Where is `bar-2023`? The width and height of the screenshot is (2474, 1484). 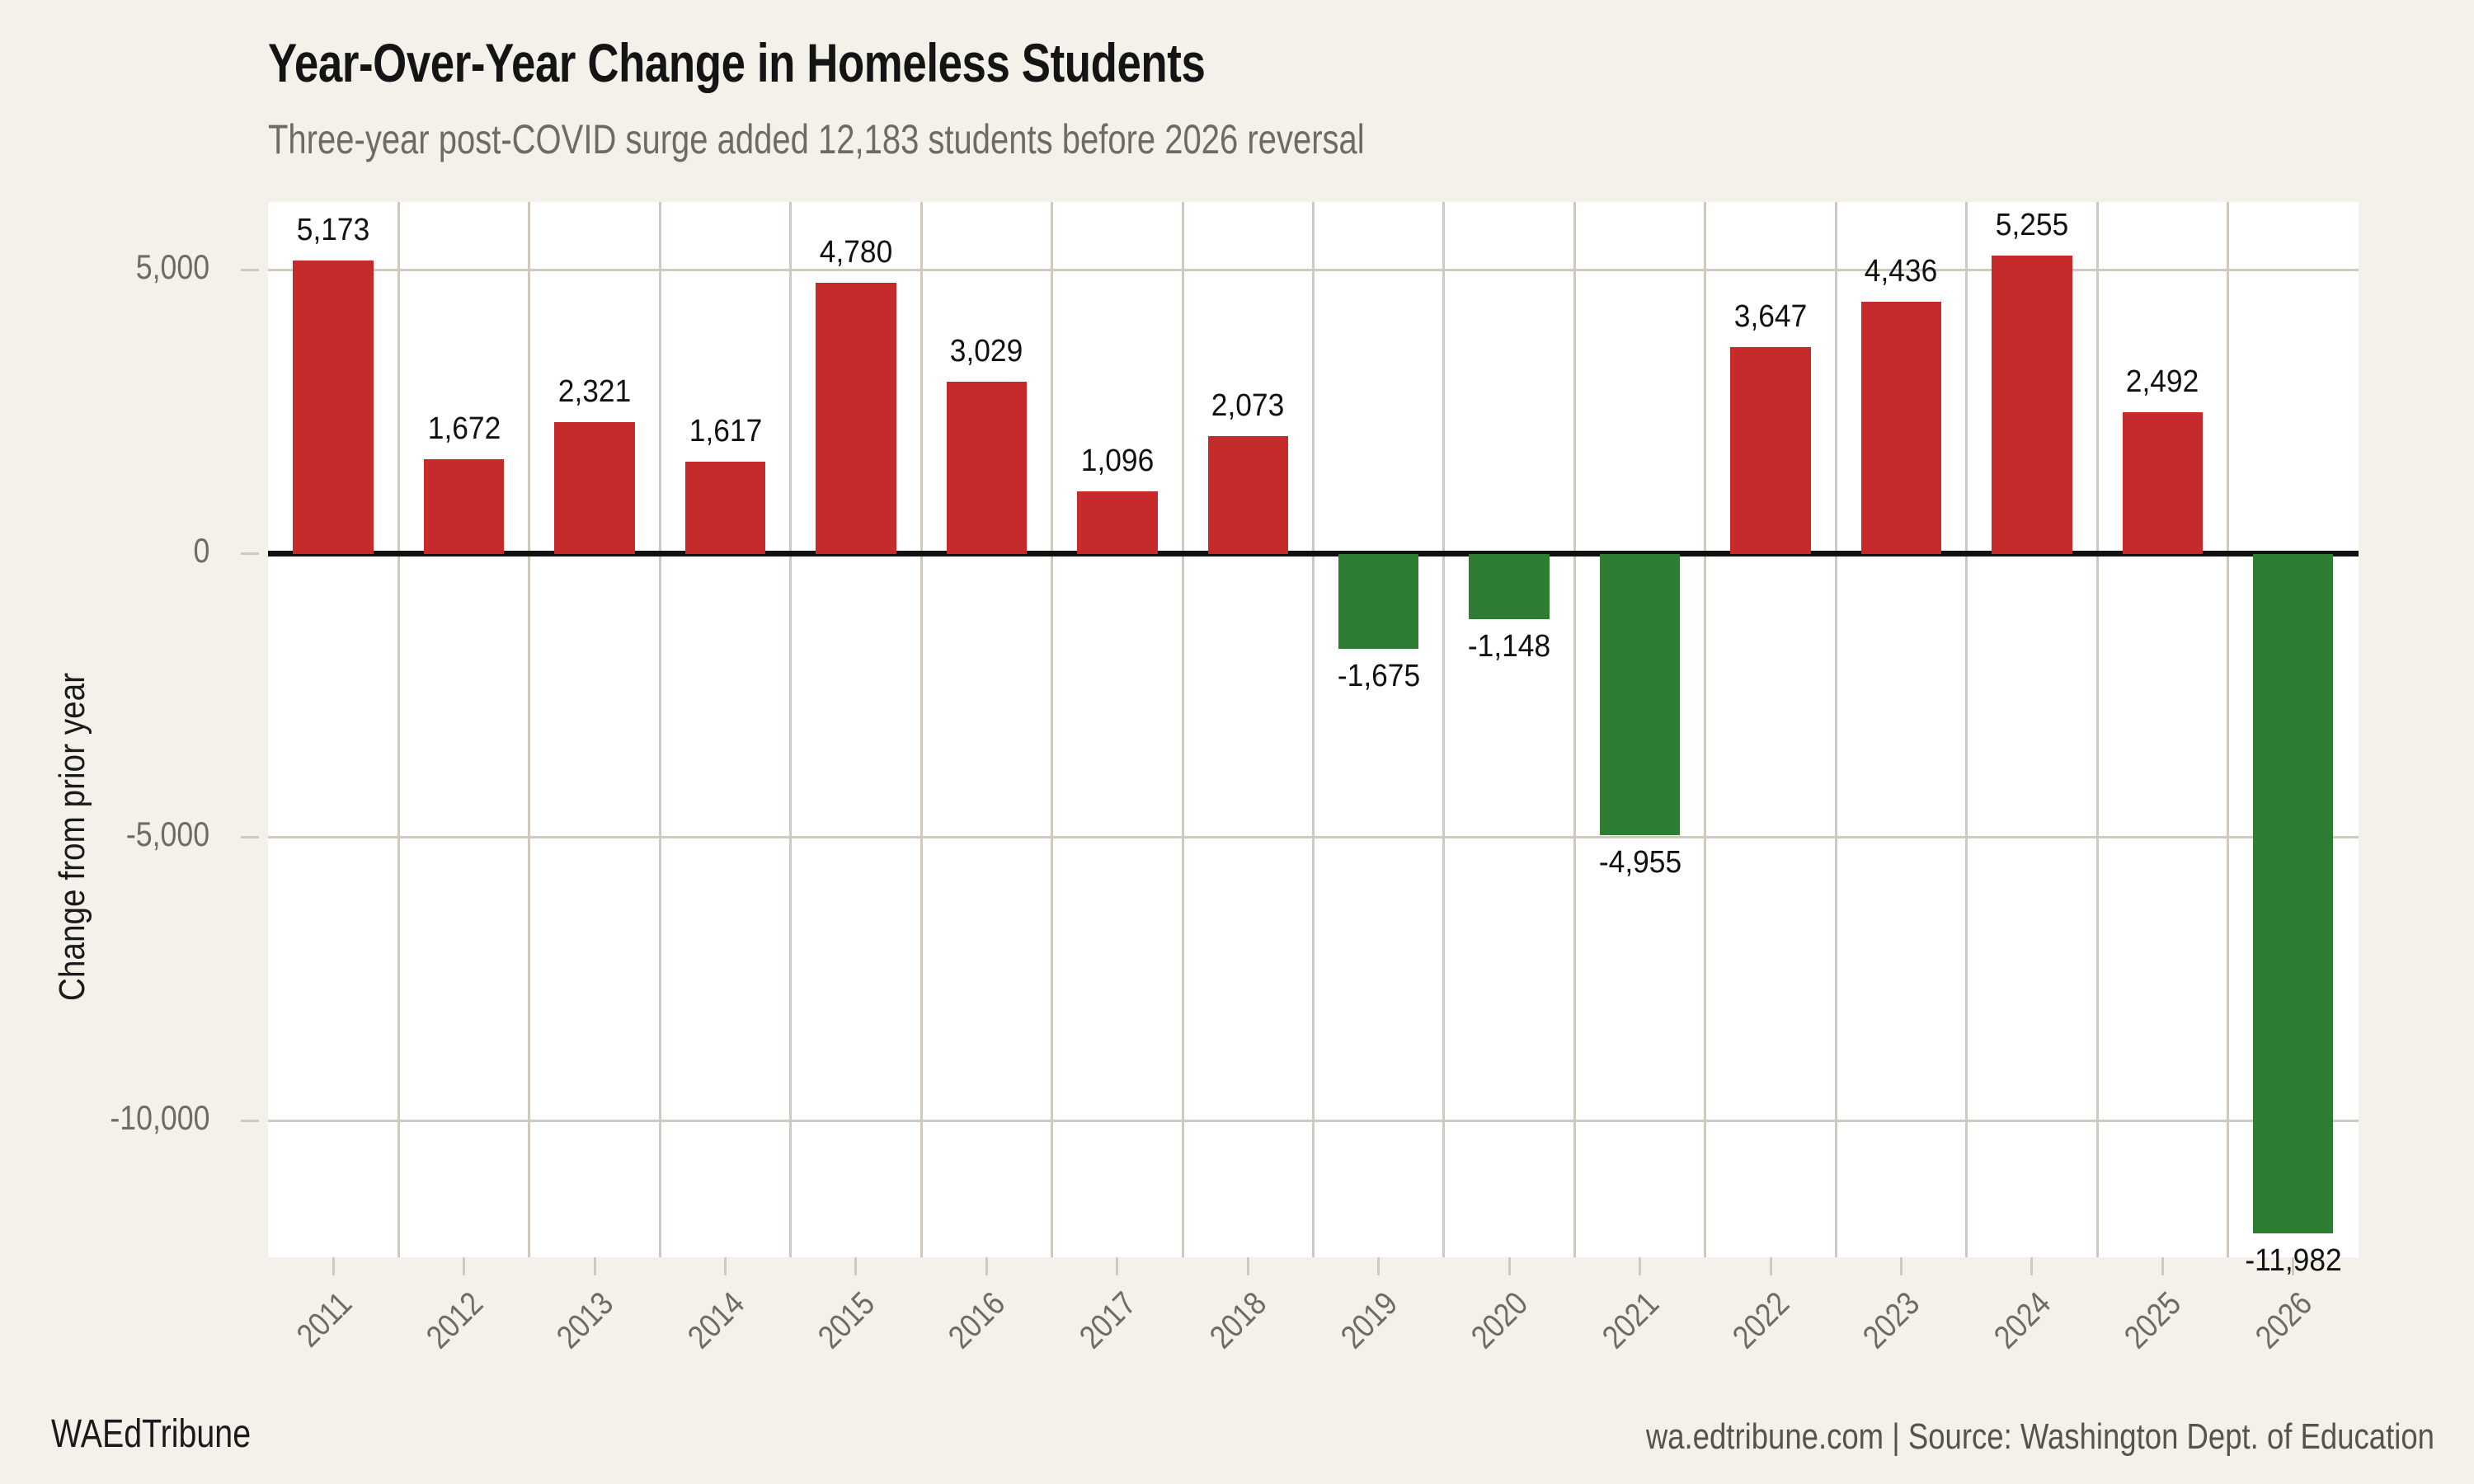
bar-2023 is located at coordinates (1901, 428).